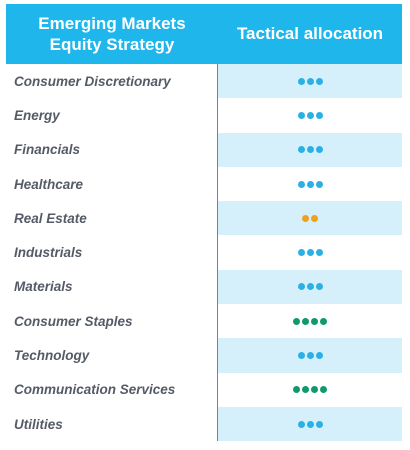  Describe the element at coordinates (112, 81) in the screenshot. I see `sector-label: Consumer Discretionary` at that location.